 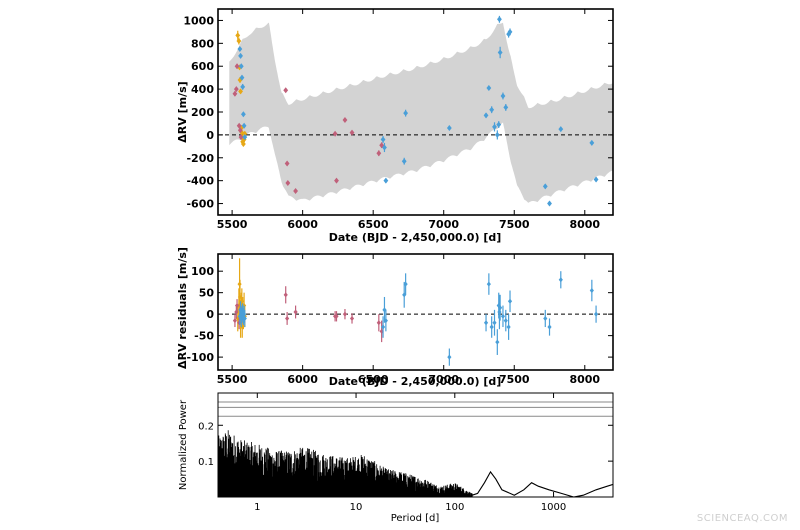 I want to click on y-tick-label: -200, so click(x=200, y=158).